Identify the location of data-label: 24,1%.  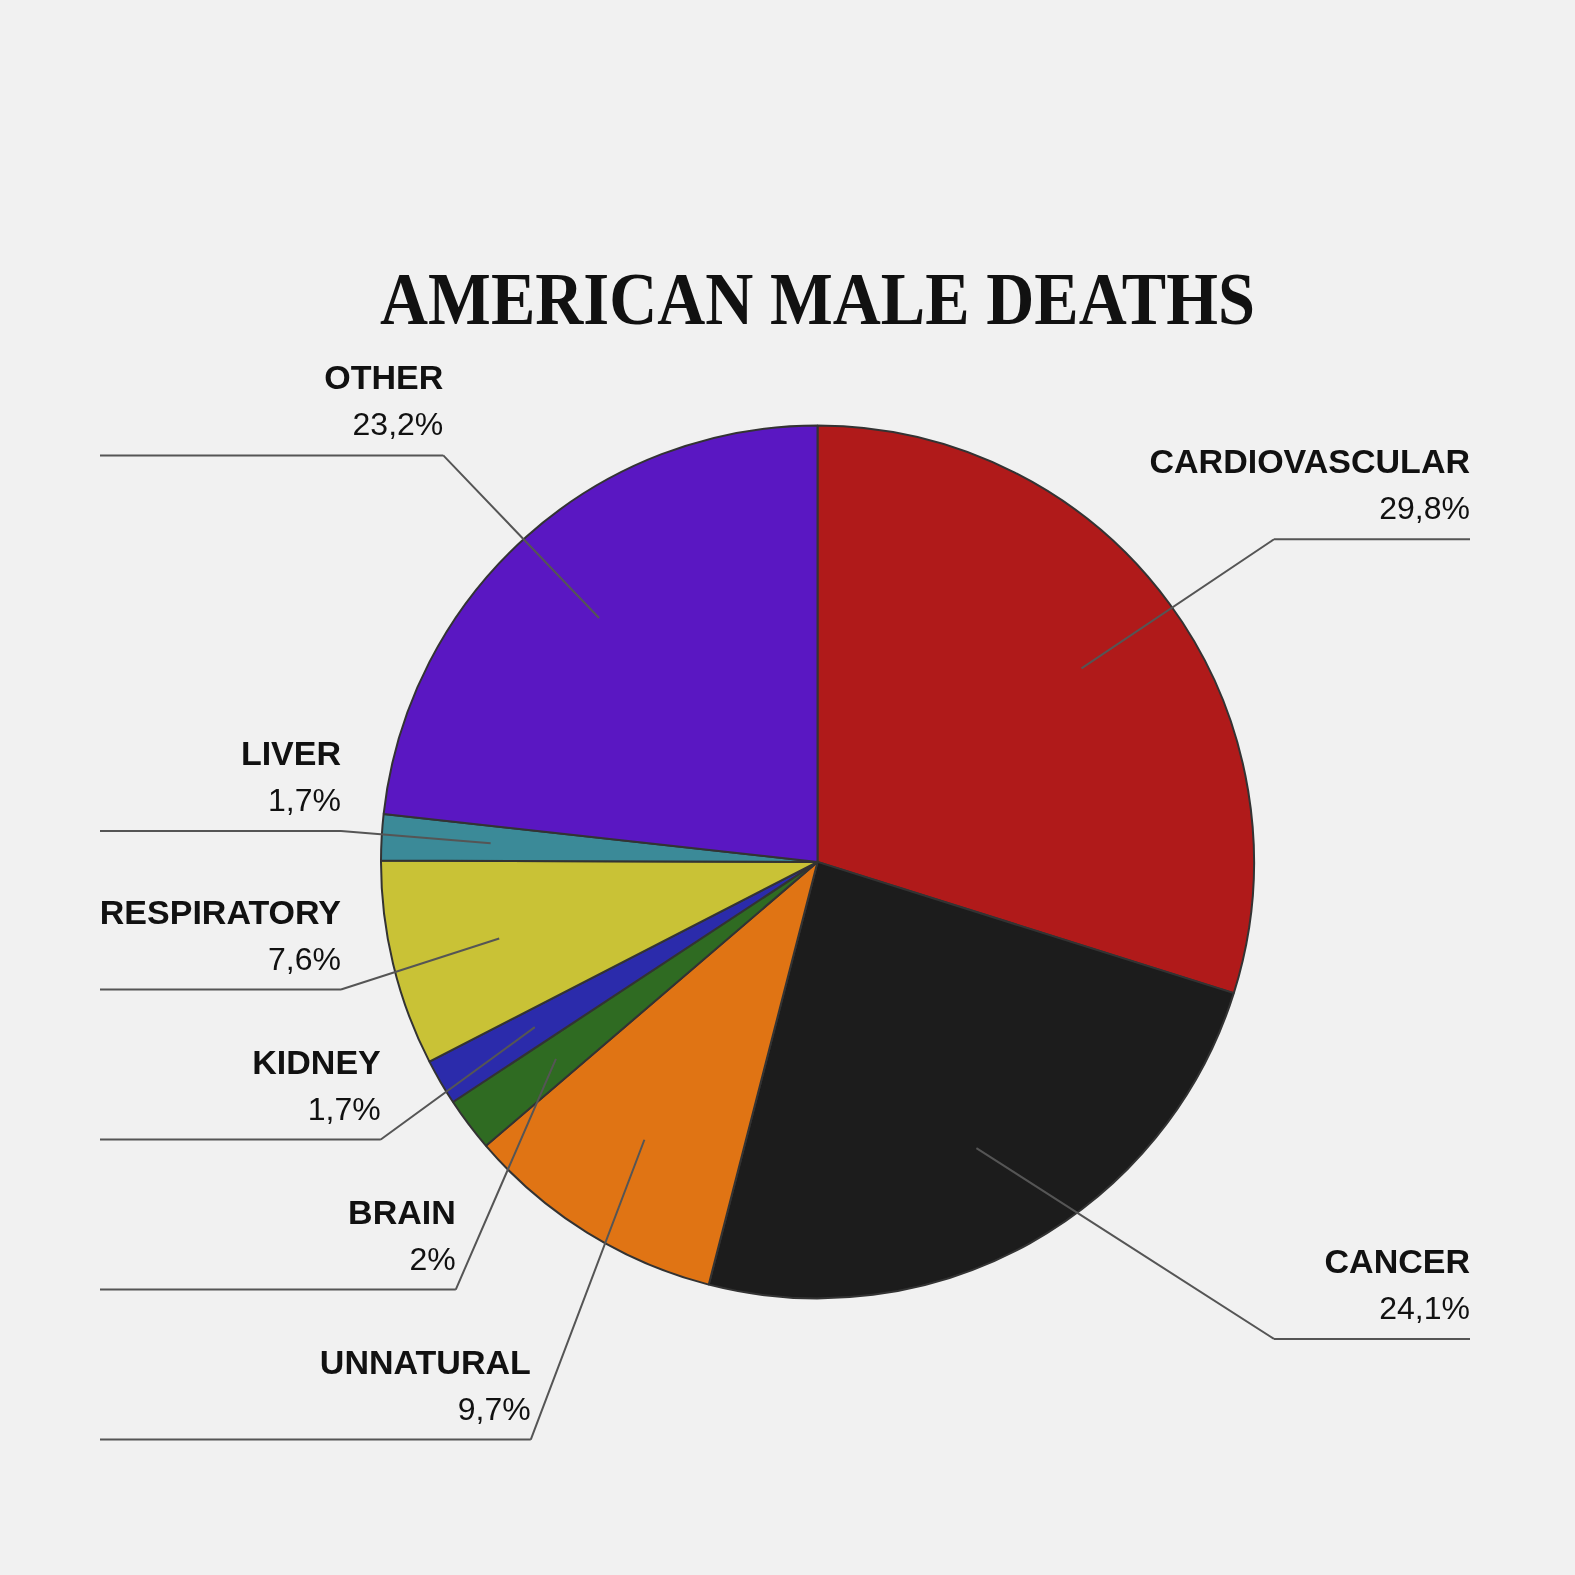
(1424, 1307).